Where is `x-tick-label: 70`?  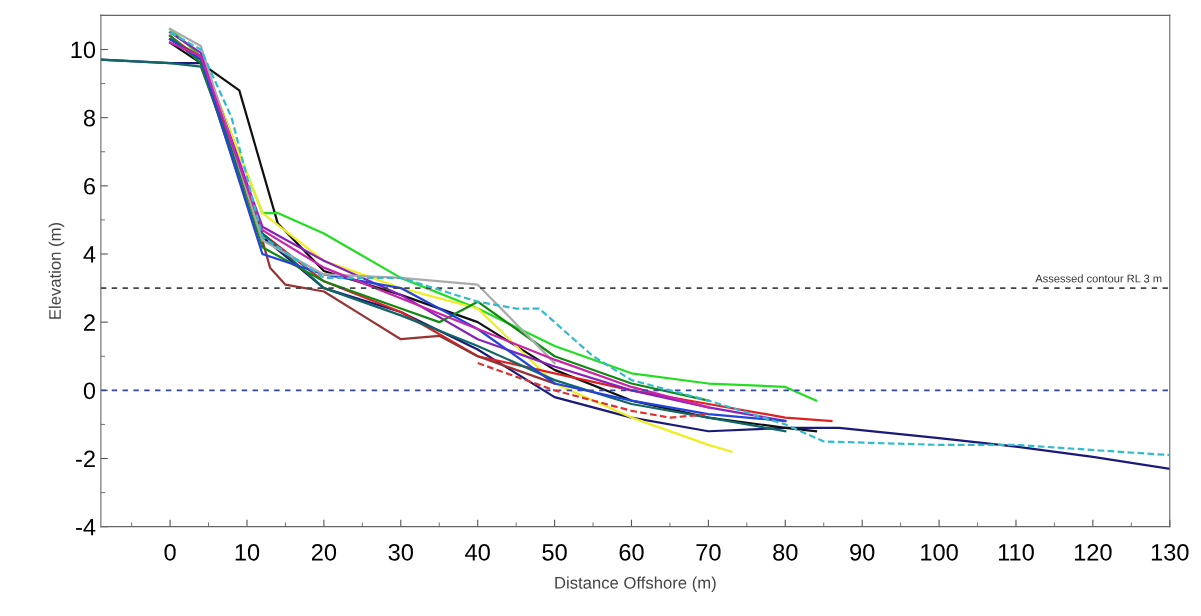
x-tick-label: 70 is located at coordinates (708, 552).